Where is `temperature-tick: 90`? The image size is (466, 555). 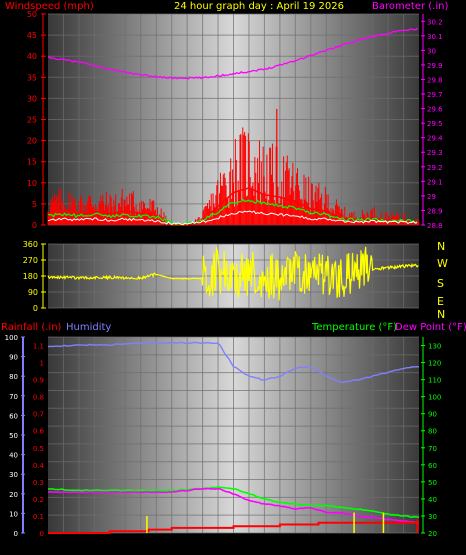
temperature-tick: 90 is located at coordinates (432, 415).